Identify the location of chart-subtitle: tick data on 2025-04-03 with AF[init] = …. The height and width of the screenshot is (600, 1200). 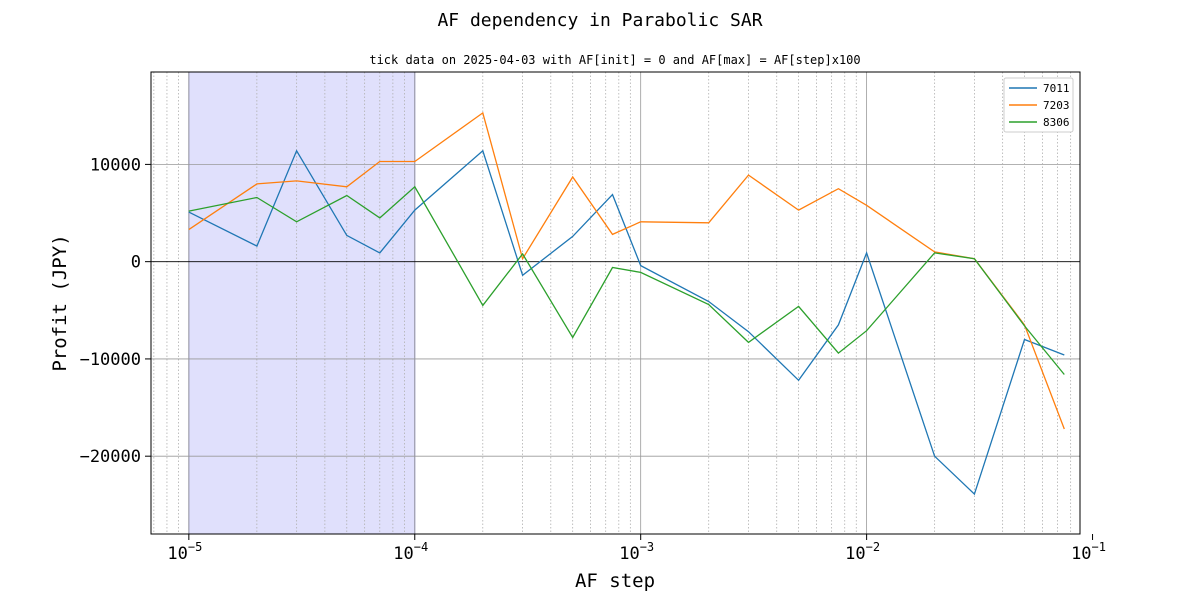
(614, 60).